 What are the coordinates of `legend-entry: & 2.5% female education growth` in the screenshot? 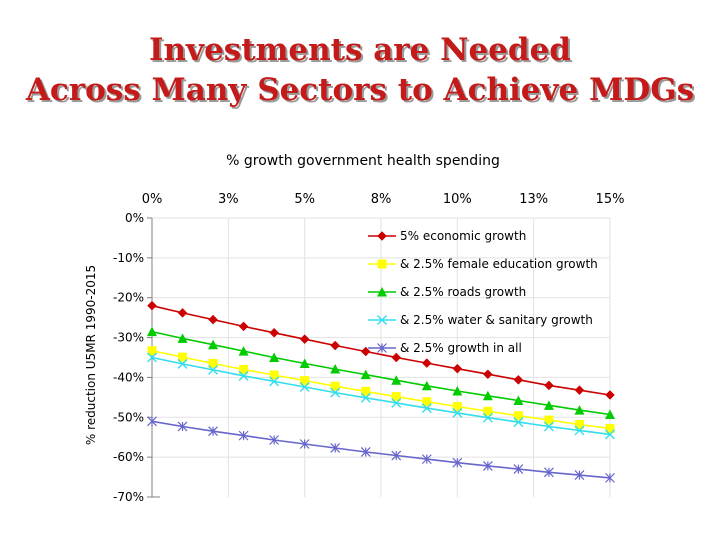 It's located at (483, 264).